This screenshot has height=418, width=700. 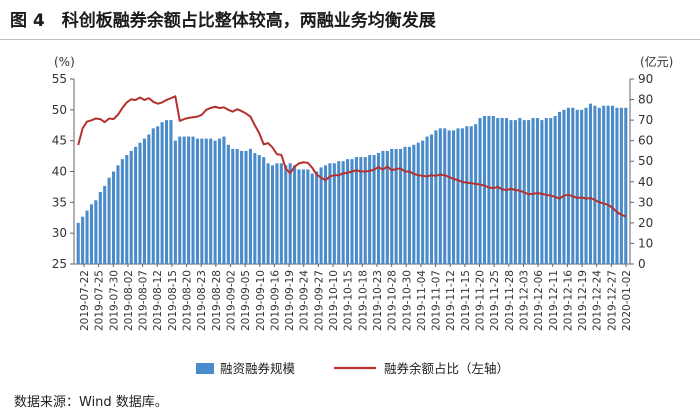 I want to click on x-tick-label: 2019-10-18, so click(x=363, y=300).